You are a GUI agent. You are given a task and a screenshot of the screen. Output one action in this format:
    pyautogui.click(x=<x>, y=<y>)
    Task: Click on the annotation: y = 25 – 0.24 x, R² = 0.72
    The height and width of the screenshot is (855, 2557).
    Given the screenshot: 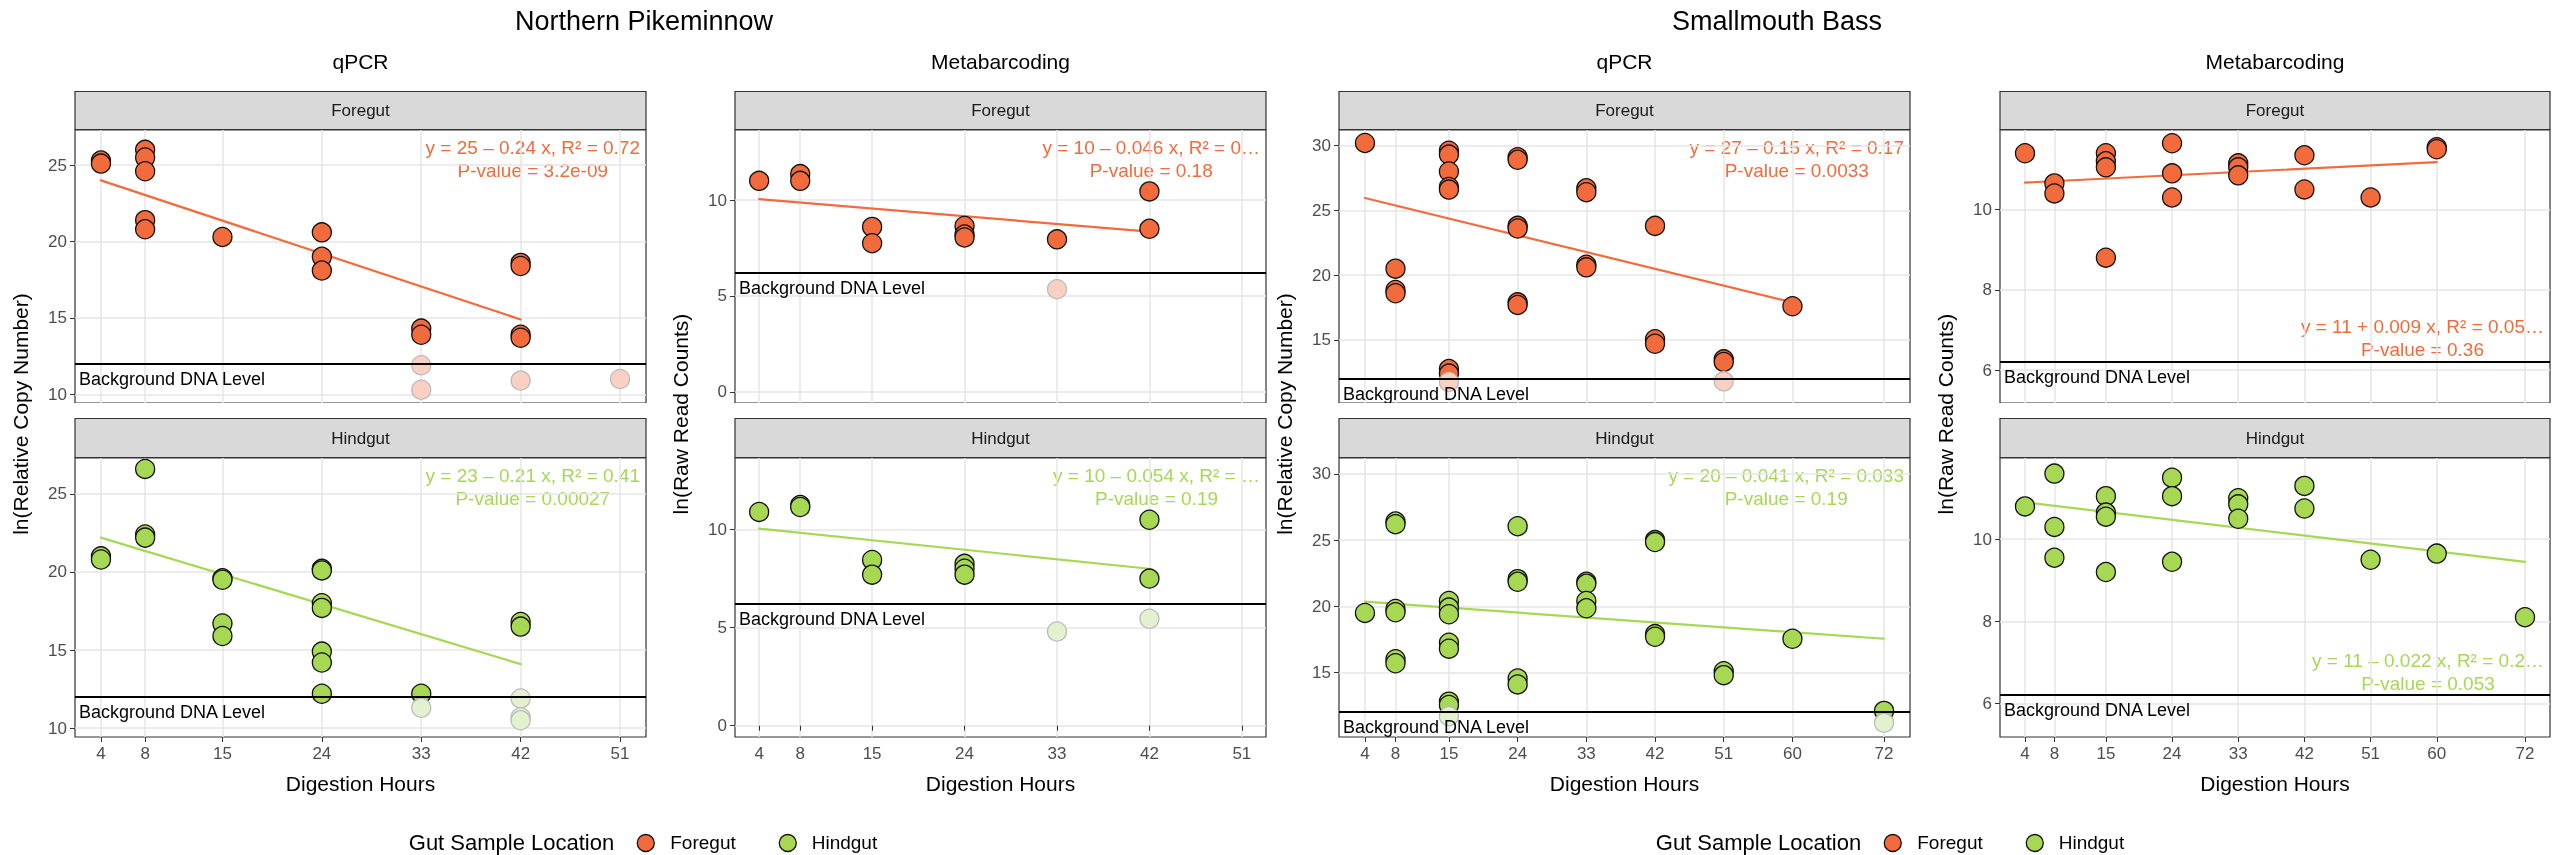 What is the action you would take?
    pyautogui.click(x=533, y=147)
    